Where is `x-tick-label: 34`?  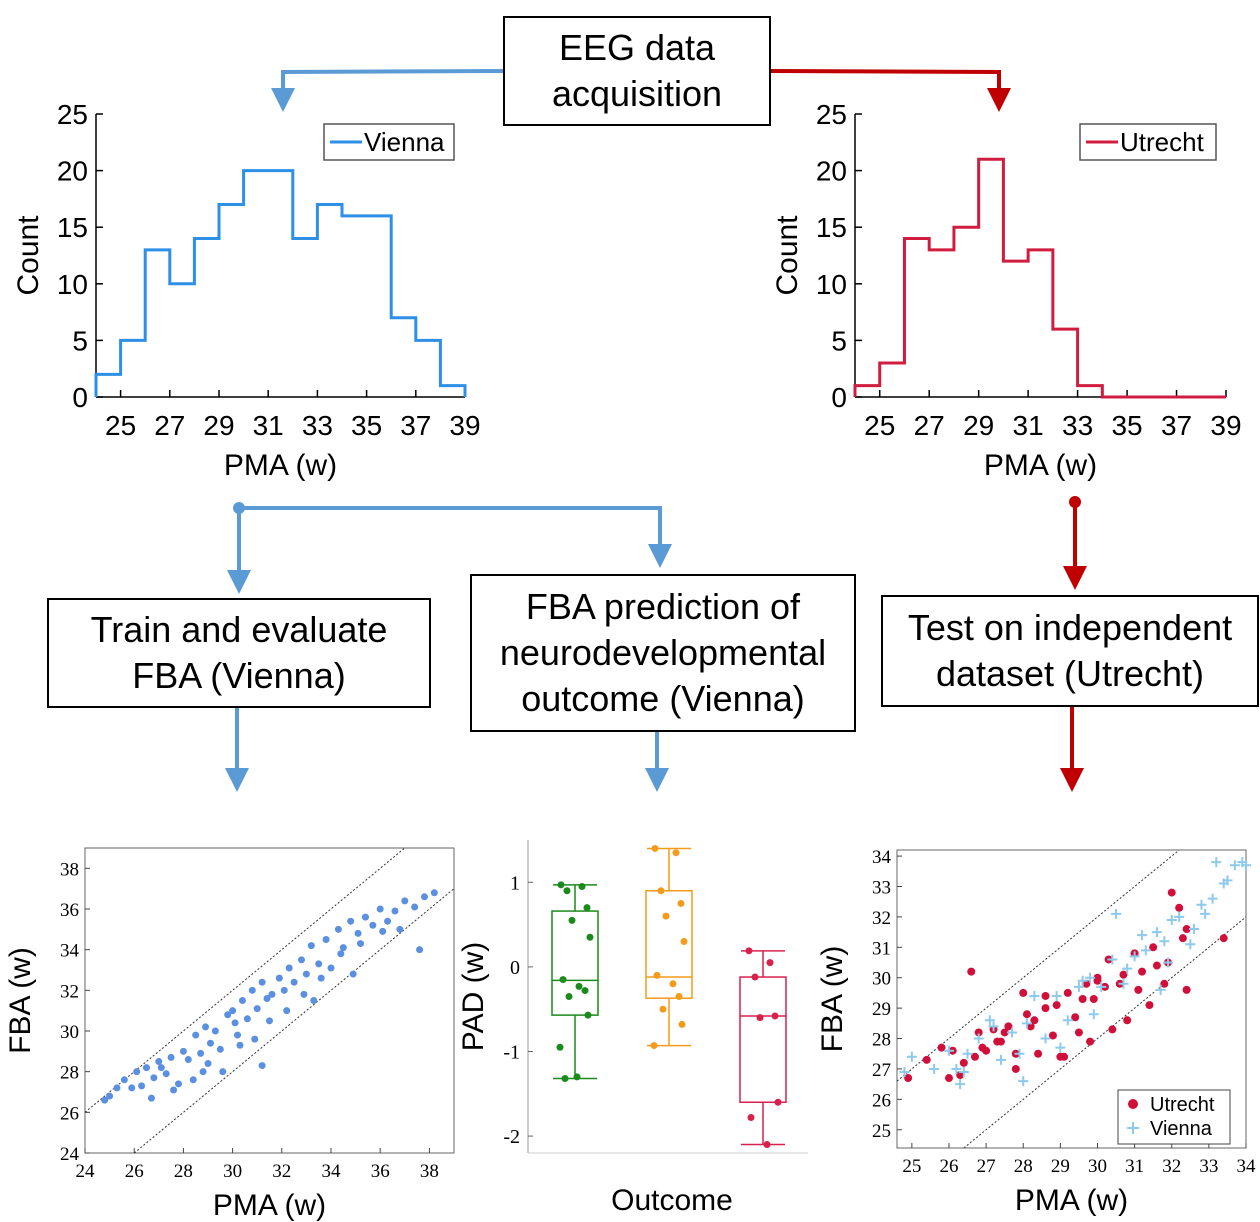 x-tick-label: 34 is located at coordinates (332, 1171).